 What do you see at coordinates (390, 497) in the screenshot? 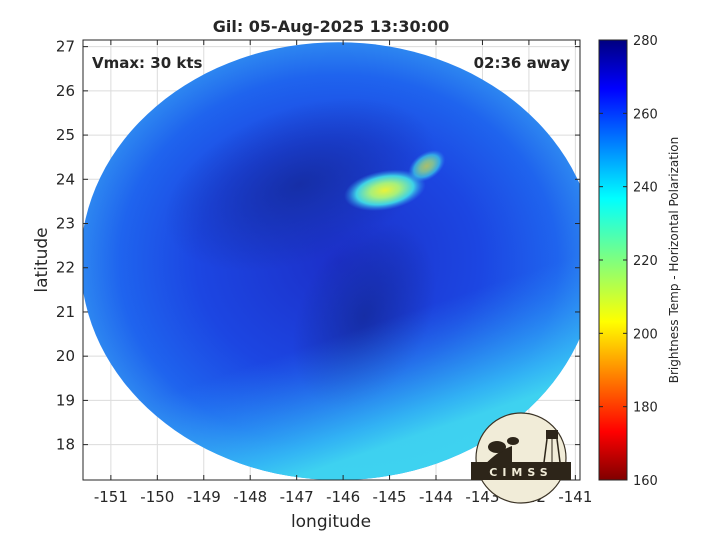
I see `x-tick-label: -145` at bounding box center [390, 497].